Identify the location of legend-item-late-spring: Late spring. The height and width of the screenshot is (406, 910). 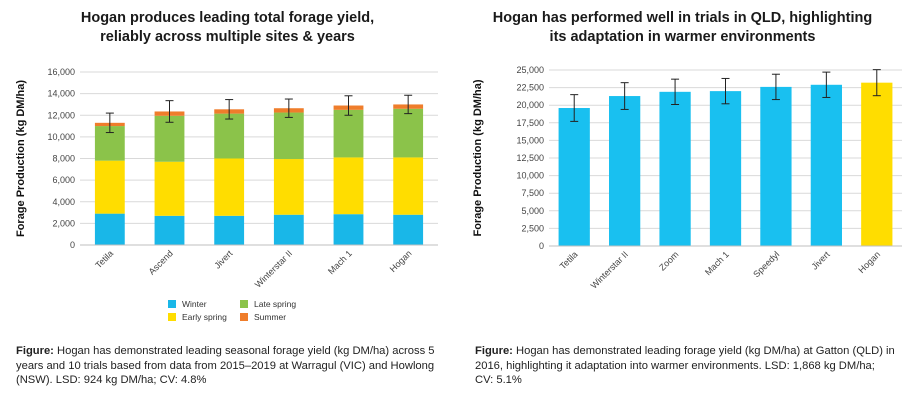
(268, 304).